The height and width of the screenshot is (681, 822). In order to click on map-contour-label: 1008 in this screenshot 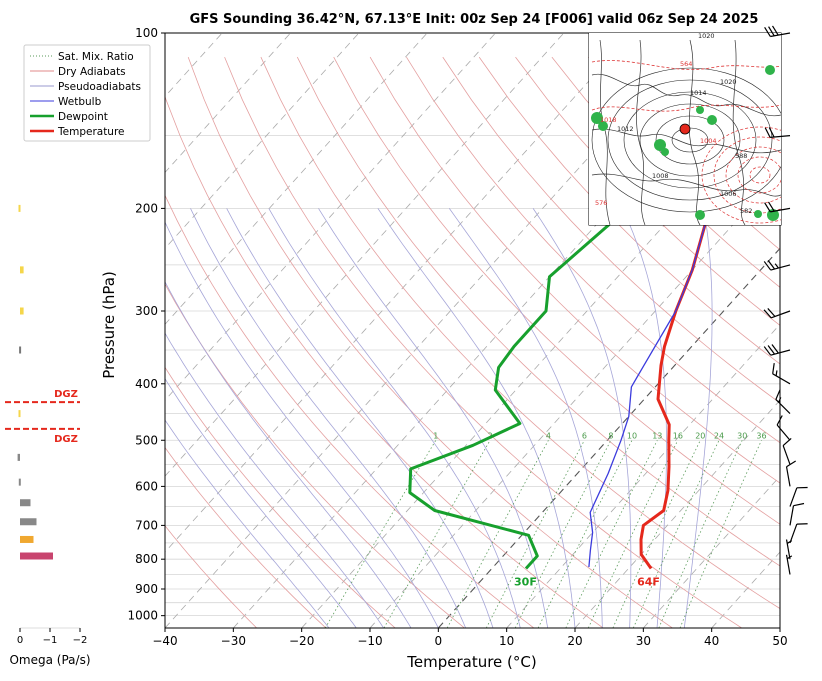, I will do `click(660, 176)`.